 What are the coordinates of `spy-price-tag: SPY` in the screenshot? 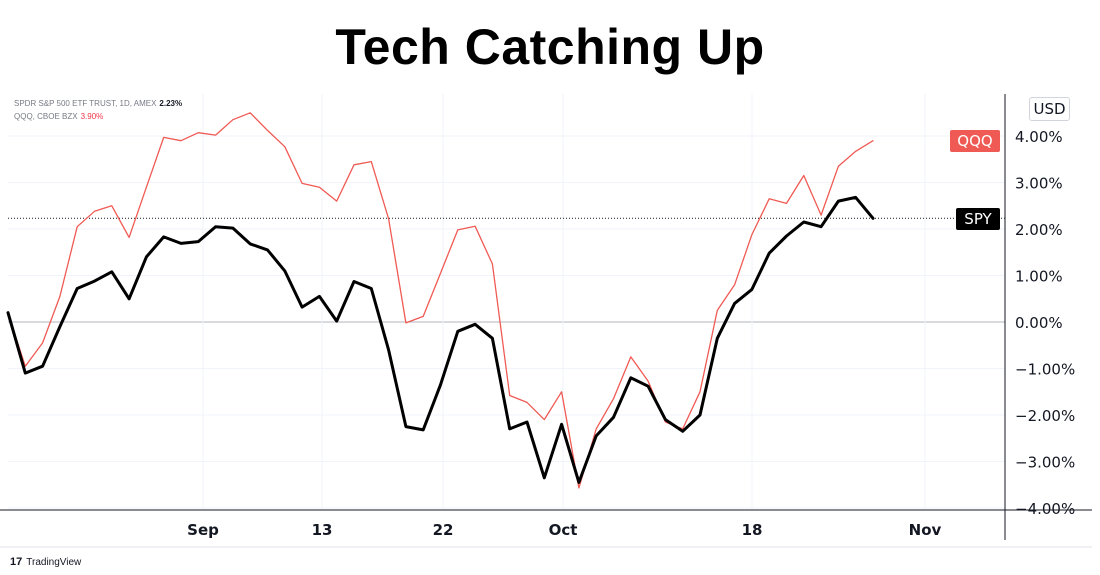 It's located at (978, 219).